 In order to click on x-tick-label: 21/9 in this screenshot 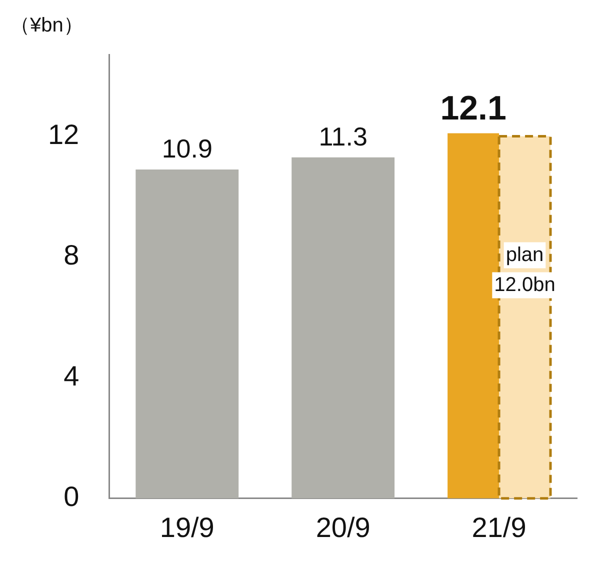, I will do `click(499, 527)`.